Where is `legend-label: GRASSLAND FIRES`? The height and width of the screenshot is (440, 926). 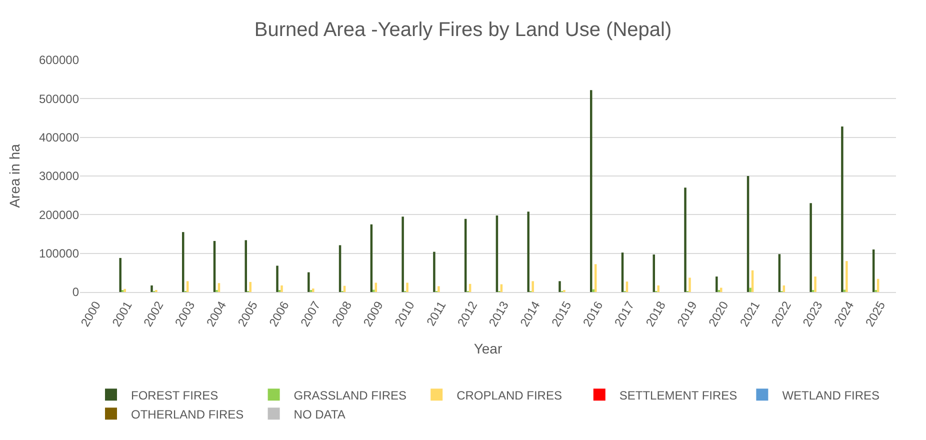 legend-label: GRASSLAND FIRES is located at coordinates (350, 395).